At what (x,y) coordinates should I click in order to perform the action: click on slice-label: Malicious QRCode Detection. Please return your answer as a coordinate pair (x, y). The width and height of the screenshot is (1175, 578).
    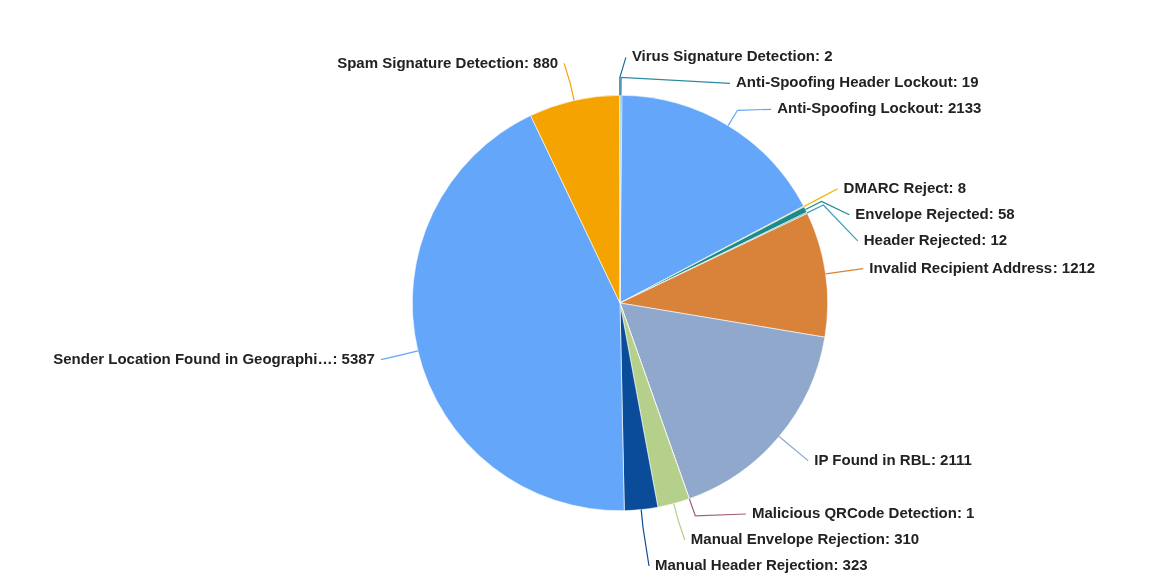
    Looking at the image, I should click on (854, 513).